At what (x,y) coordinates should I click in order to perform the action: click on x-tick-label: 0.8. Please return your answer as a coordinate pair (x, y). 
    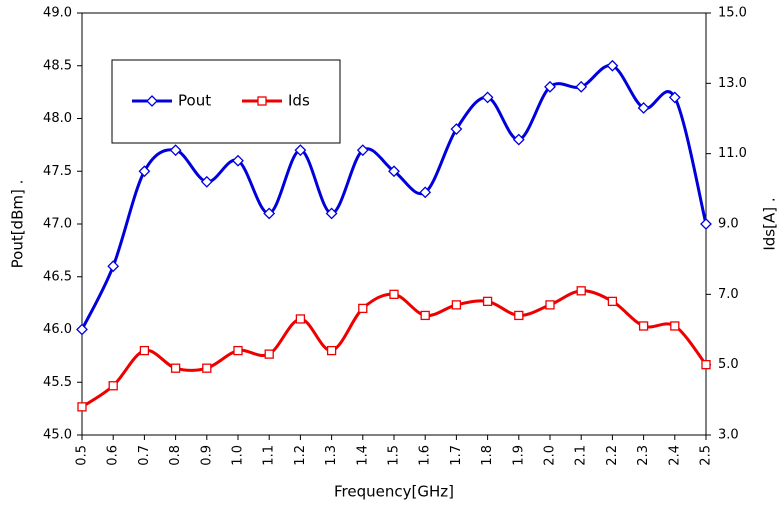
    Looking at the image, I should click on (175, 455).